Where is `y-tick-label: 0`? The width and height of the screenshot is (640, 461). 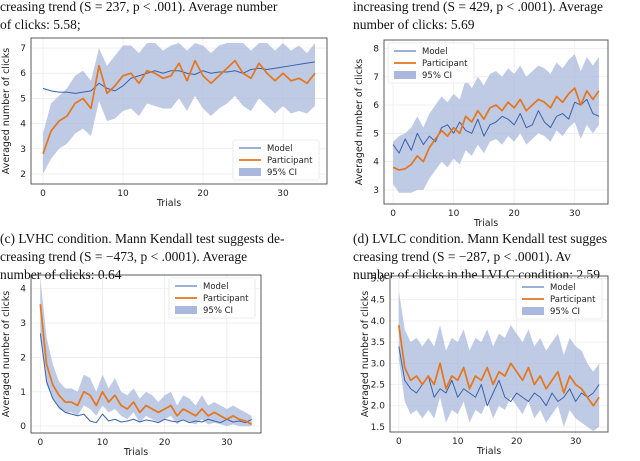
y-tick-label: 0 is located at coordinates (23, 427).